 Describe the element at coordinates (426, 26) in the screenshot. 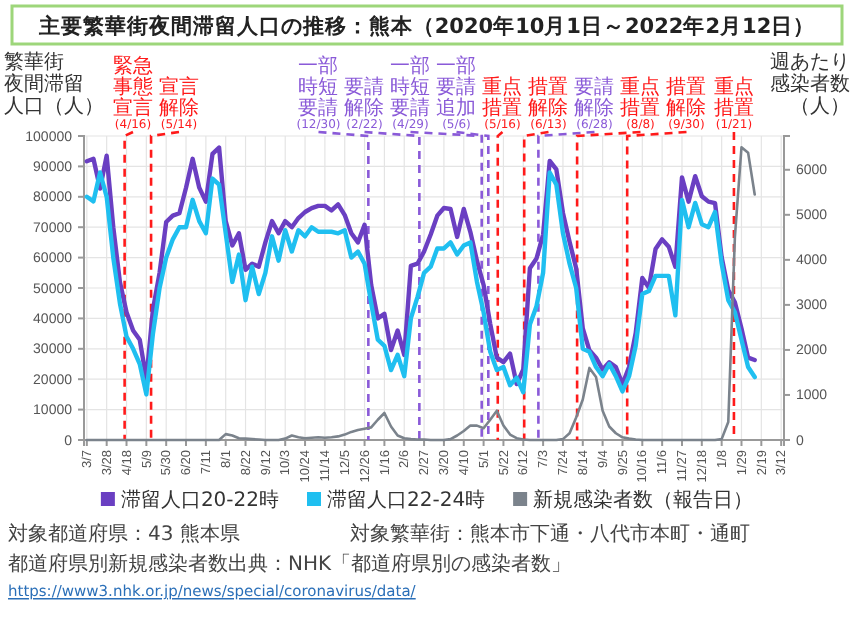

I see `chart-title: 主要繁華街夜間滞留人口の推移：熊本（2020年10月1日～2022年2月12日）` at that location.